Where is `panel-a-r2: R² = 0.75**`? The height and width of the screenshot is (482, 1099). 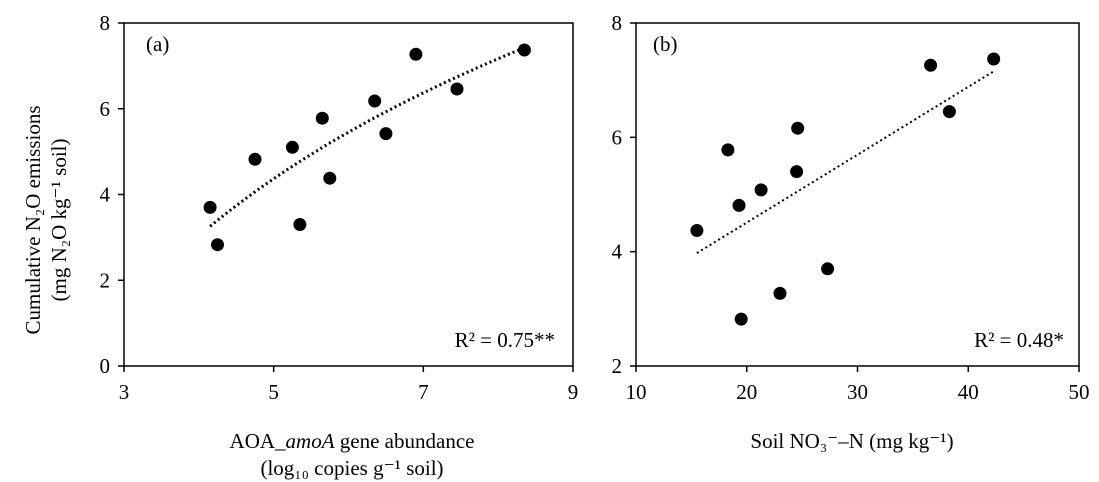
panel-a-r2: R² = 0.75** is located at coordinates (505, 340).